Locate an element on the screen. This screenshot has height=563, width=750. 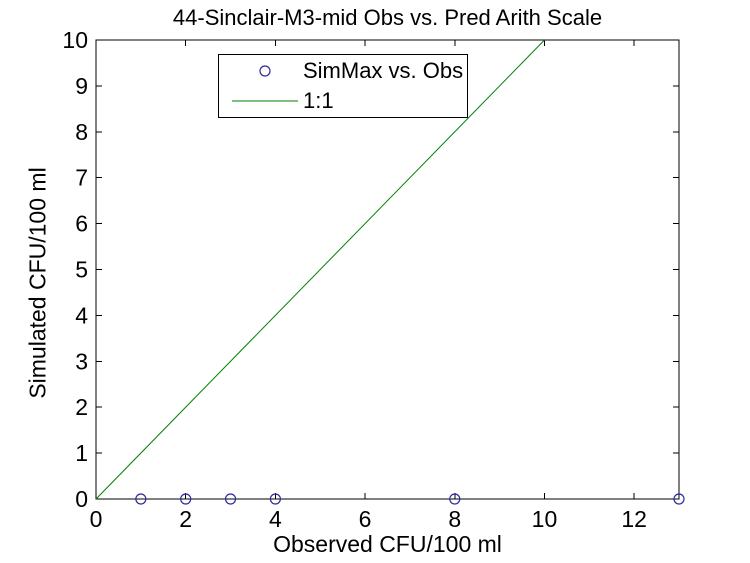
open-circle-marker-icon is located at coordinates (265, 71).